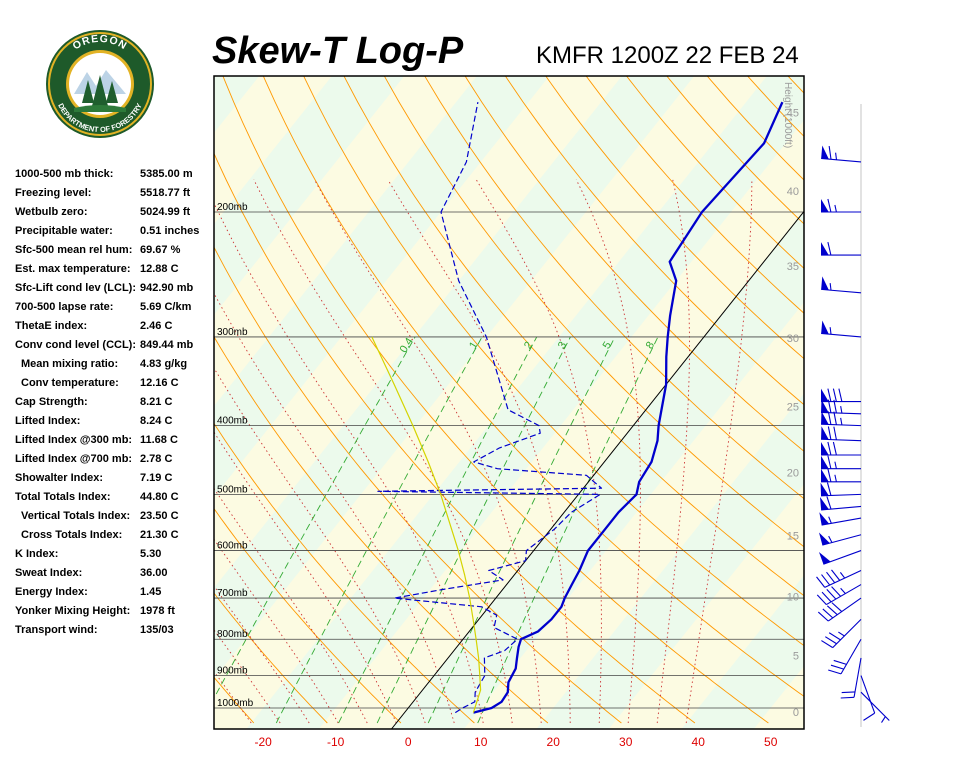 This screenshot has width=960, height=768. I want to click on index-value: 5.30, so click(151, 554).